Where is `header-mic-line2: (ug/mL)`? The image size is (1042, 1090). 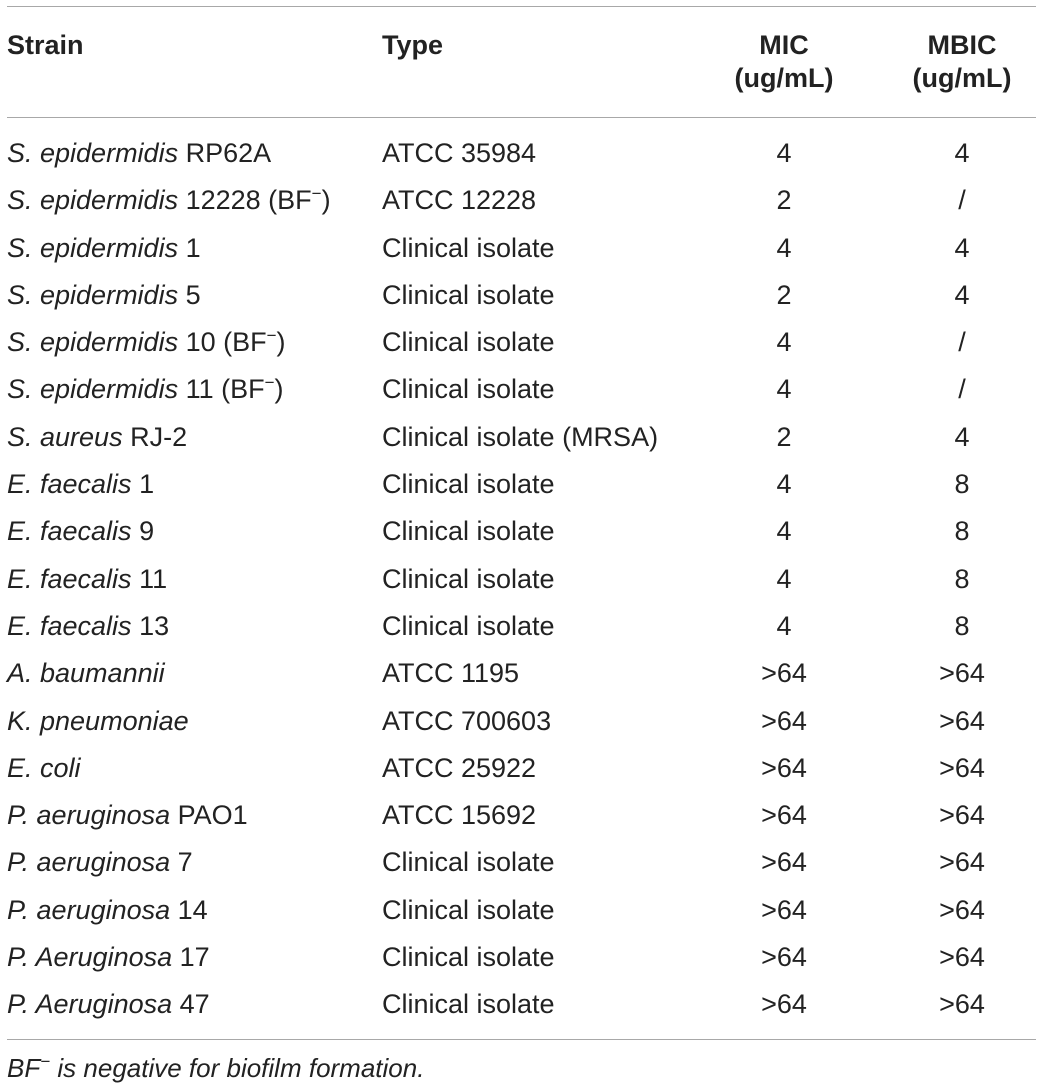
header-mic-line2: (ug/mL) is located at coordinates (784, 78).